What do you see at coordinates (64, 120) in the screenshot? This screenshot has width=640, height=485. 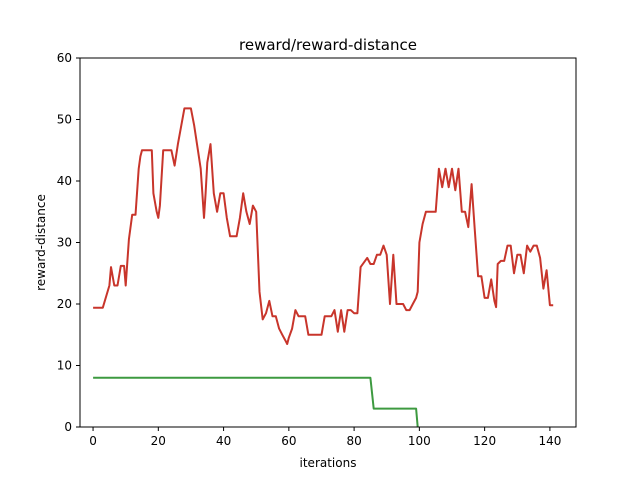 I see `y-tick-label: 50` at bounding box center [64, 120].